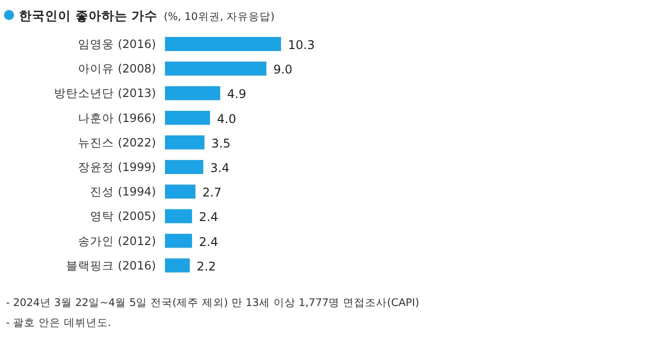 Image resolution: width=650 pixels, height=338 pixels. I want to click on chart-title: 한국인이 좋아하는 가수, so click(88, 15).